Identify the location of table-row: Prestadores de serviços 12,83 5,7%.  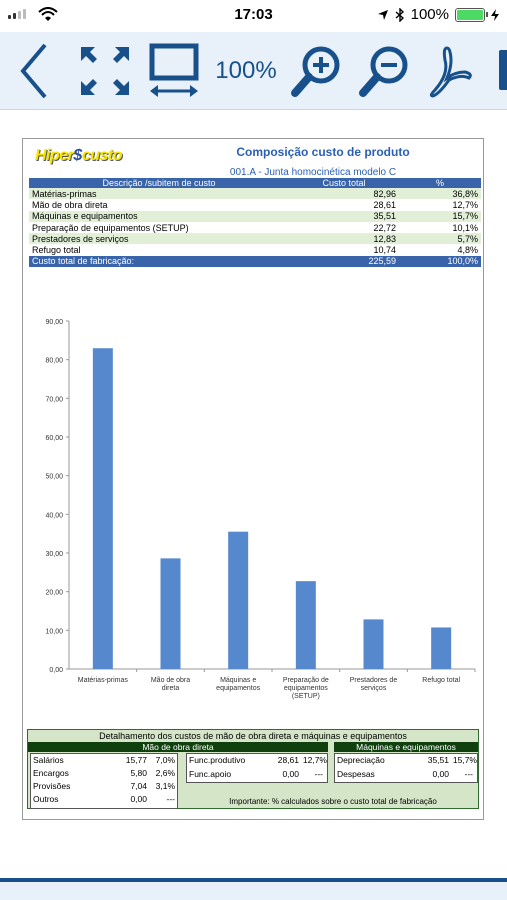
(255, 239).